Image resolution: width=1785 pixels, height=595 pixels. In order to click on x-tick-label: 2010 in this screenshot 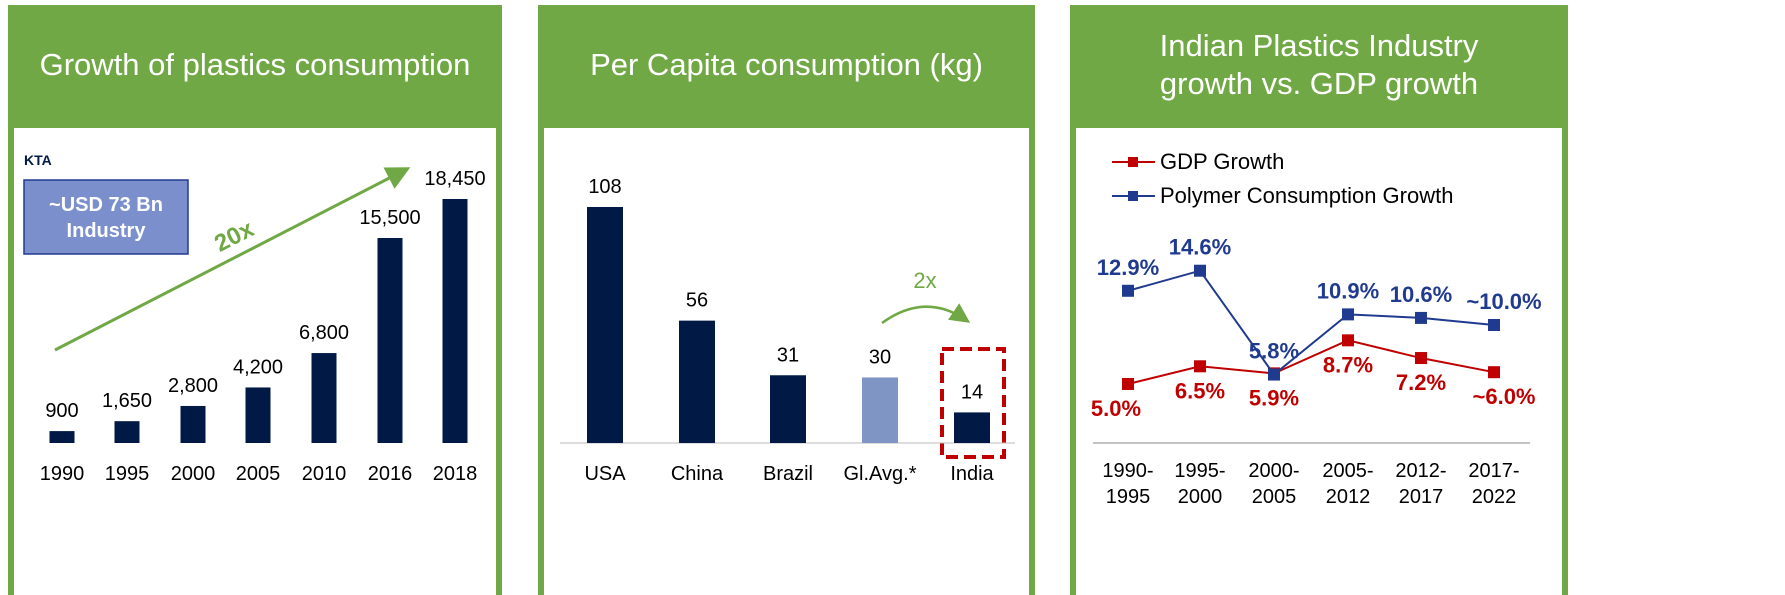, I will do `click(324, 474)`.